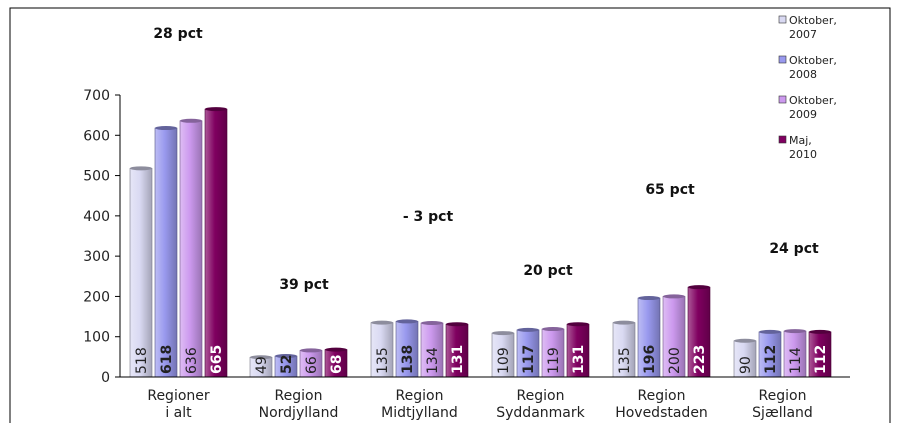  Describe the element at coordinates (813, 27) in the screenshot. I see `legend-label: Oktober, 2007` at that location.